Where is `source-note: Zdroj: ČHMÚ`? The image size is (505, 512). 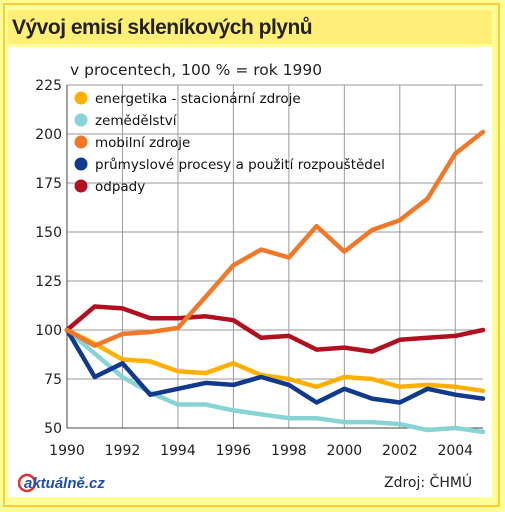
source-note: Zdroj: ČHMÚ is located at coordinates (428, 482).